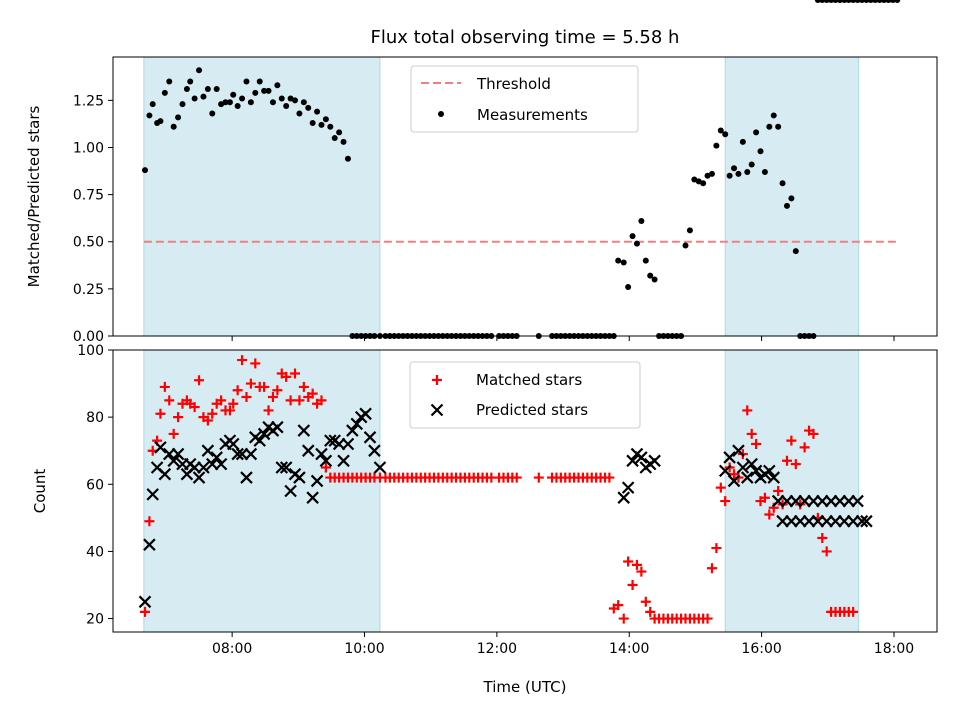 The height and width of the screenshot is (724, 960). I want to click on y-axis-label: Count, so click(40, 491).